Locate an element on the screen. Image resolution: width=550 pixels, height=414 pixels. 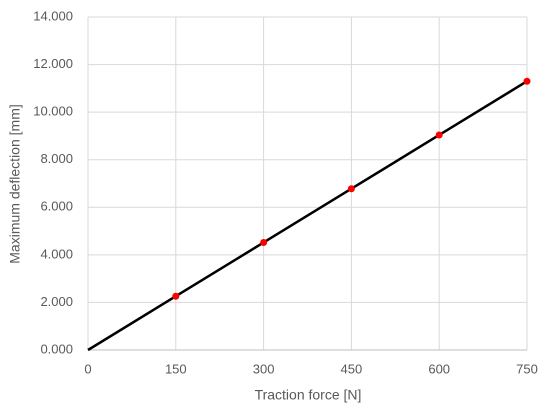
y-axis-title: Maximum deflection [mm] is located at coordinates (15, 183).